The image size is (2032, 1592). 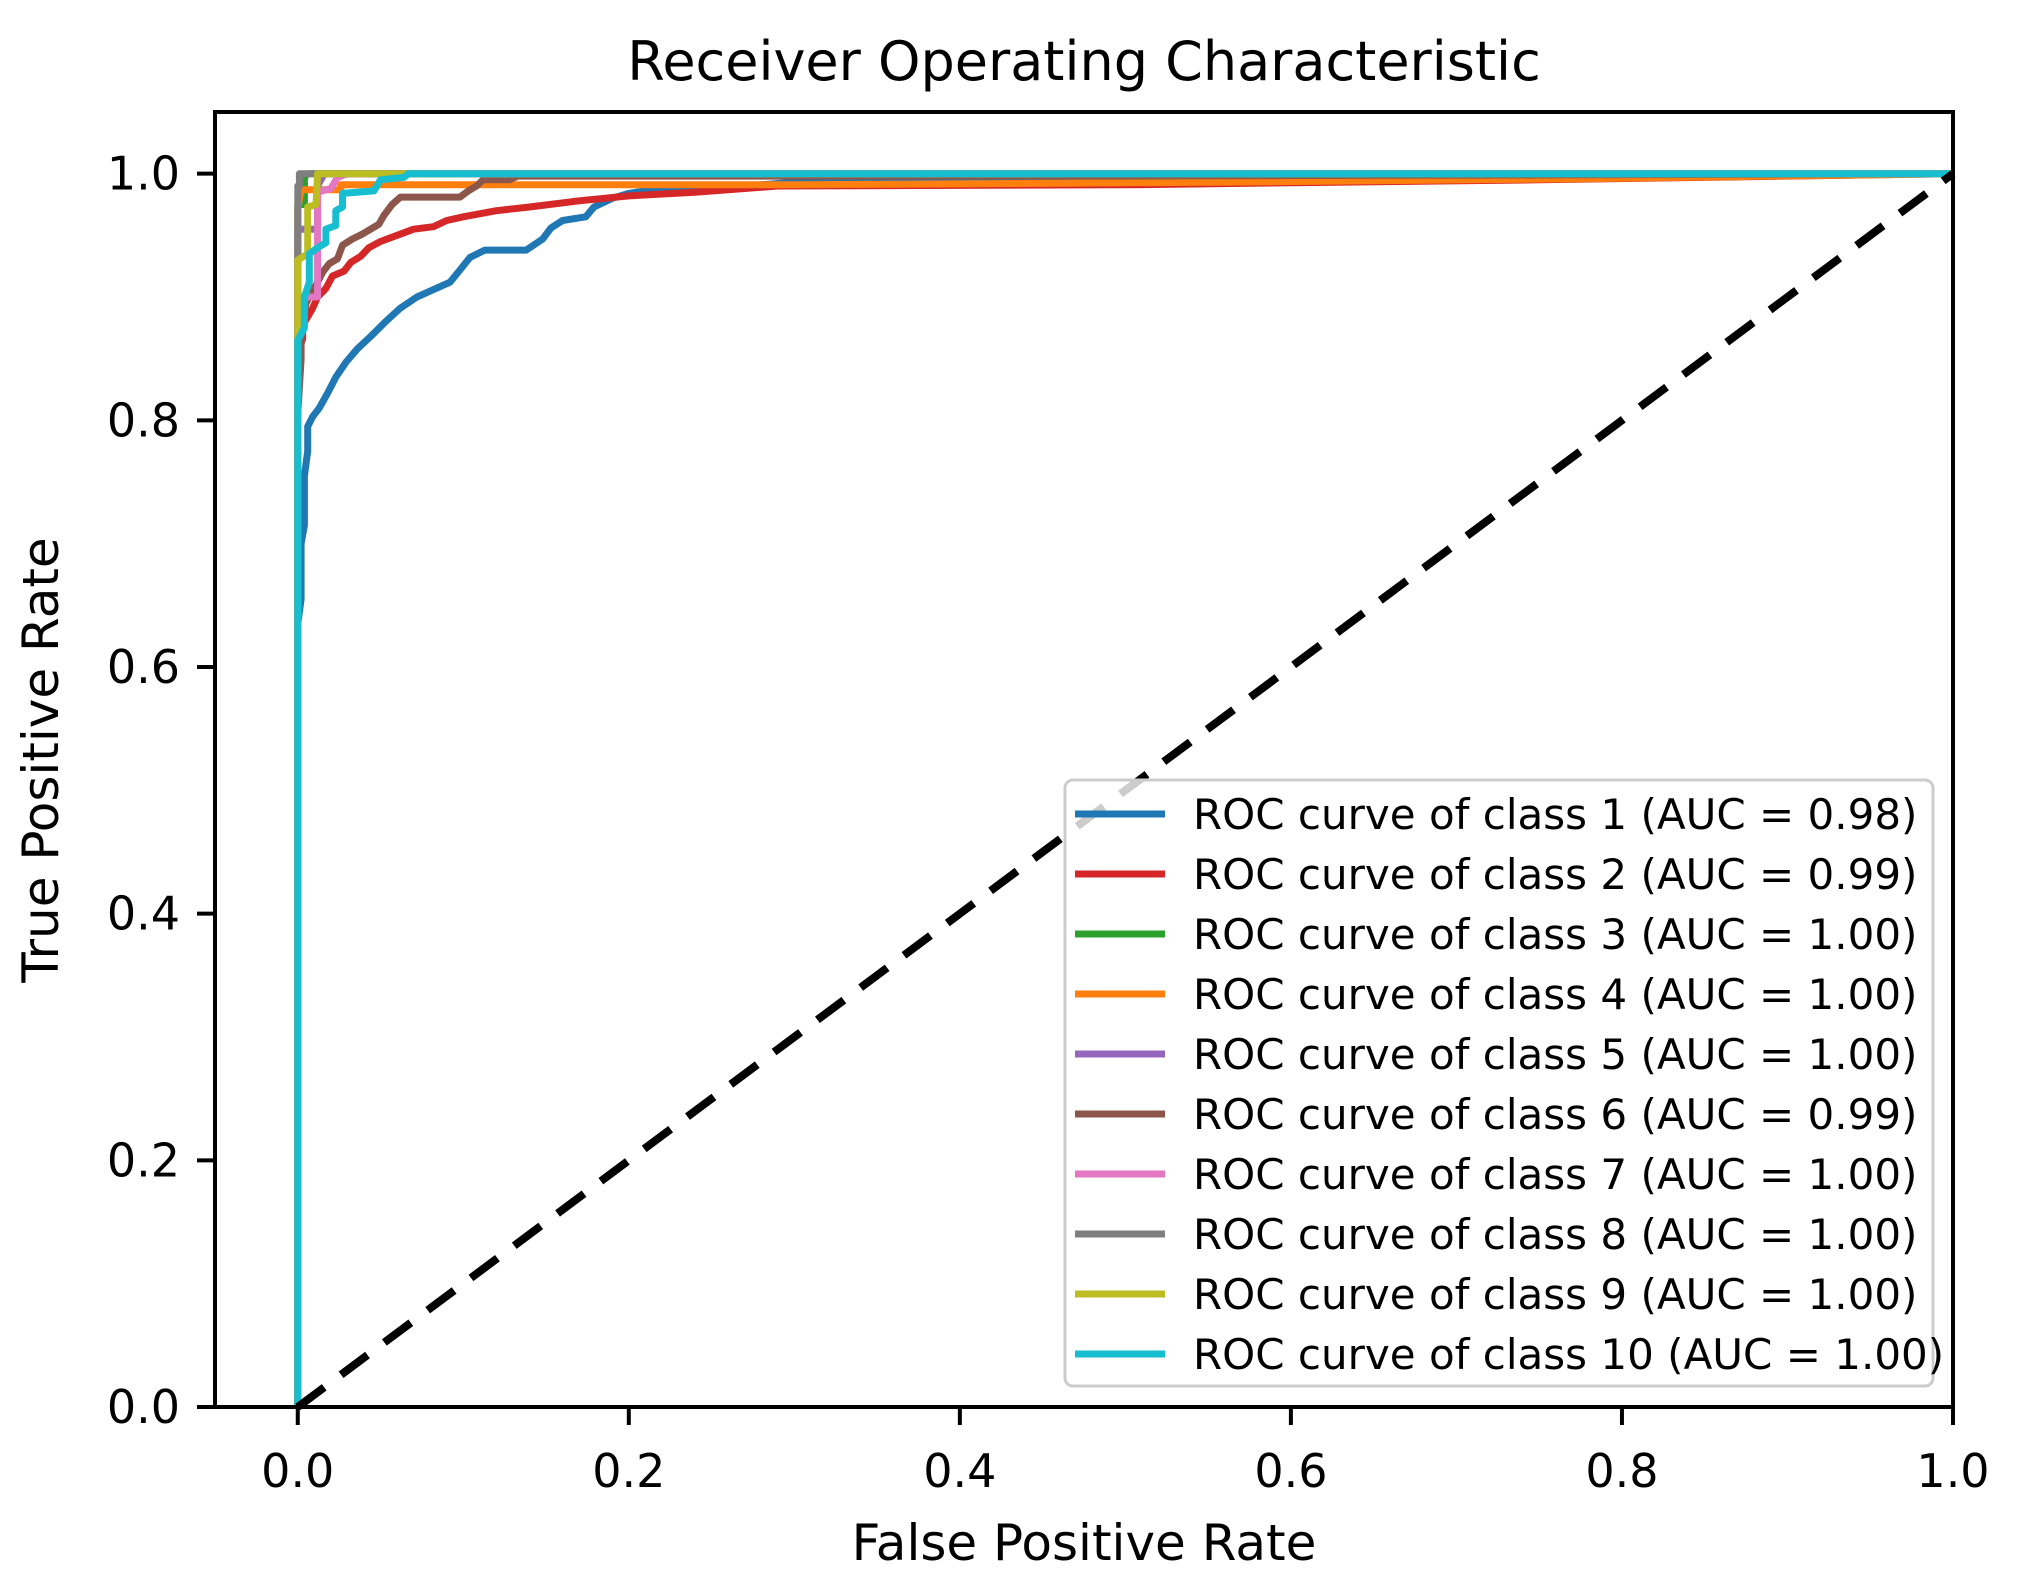 I want to click on x-tick-label: 0.4, so click(x=959, y=1471).